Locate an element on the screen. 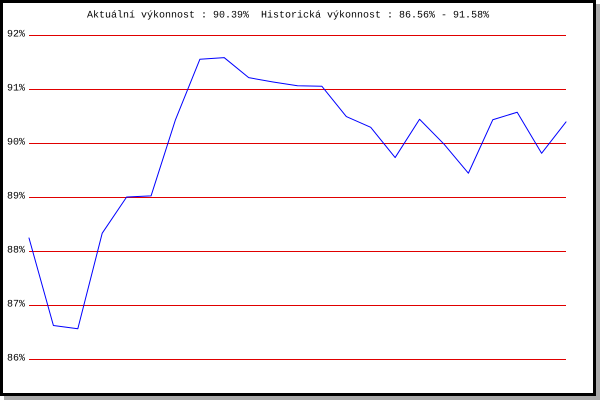 The height and width of the screenshot is (400, 600). y-tick-label: 87% is located at coordinates (15, 305).